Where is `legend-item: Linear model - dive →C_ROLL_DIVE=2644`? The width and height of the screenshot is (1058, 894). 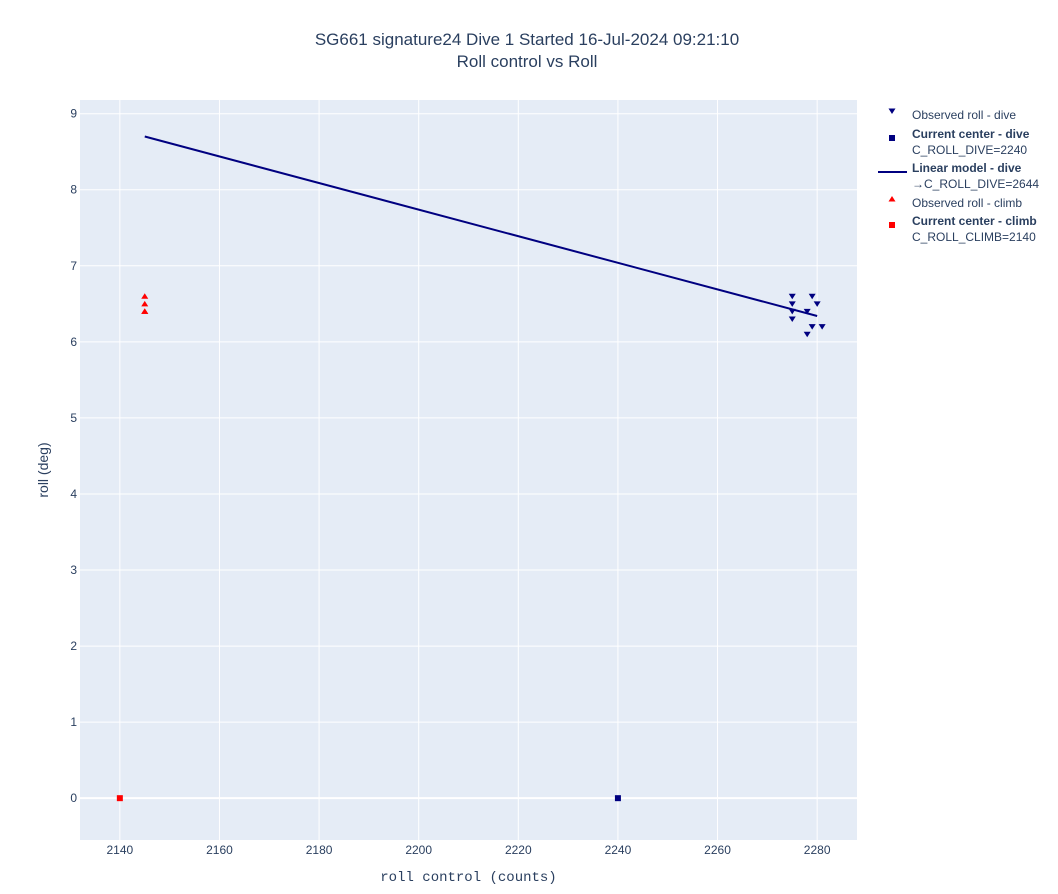
legend-item: Linear model - dive →C_ROLL_DIVE=2644 is located at coordinates (958, 176).